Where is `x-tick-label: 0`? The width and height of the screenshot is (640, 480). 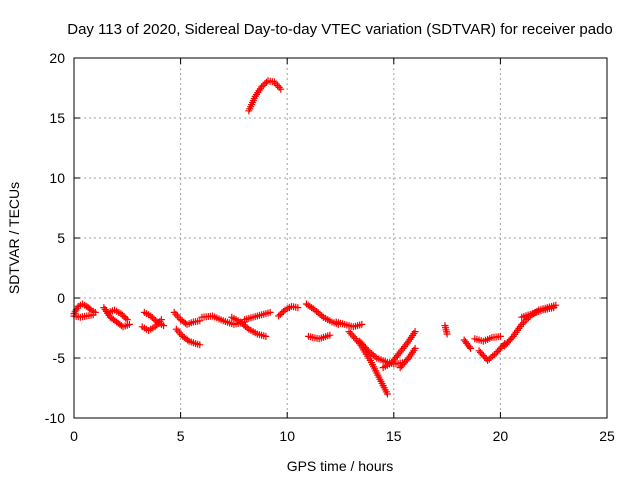 x-tick-label: 0 is located at coordinates (74, 436).